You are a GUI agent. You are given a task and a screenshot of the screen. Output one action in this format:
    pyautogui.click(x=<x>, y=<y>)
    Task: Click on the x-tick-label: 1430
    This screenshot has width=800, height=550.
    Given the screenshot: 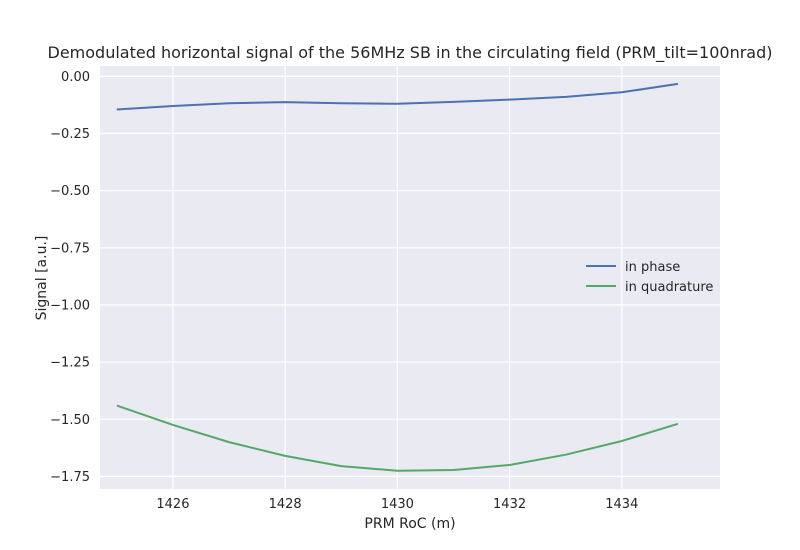 What is the action you would take?
    pyautogui.click(x=397, y=504)
    